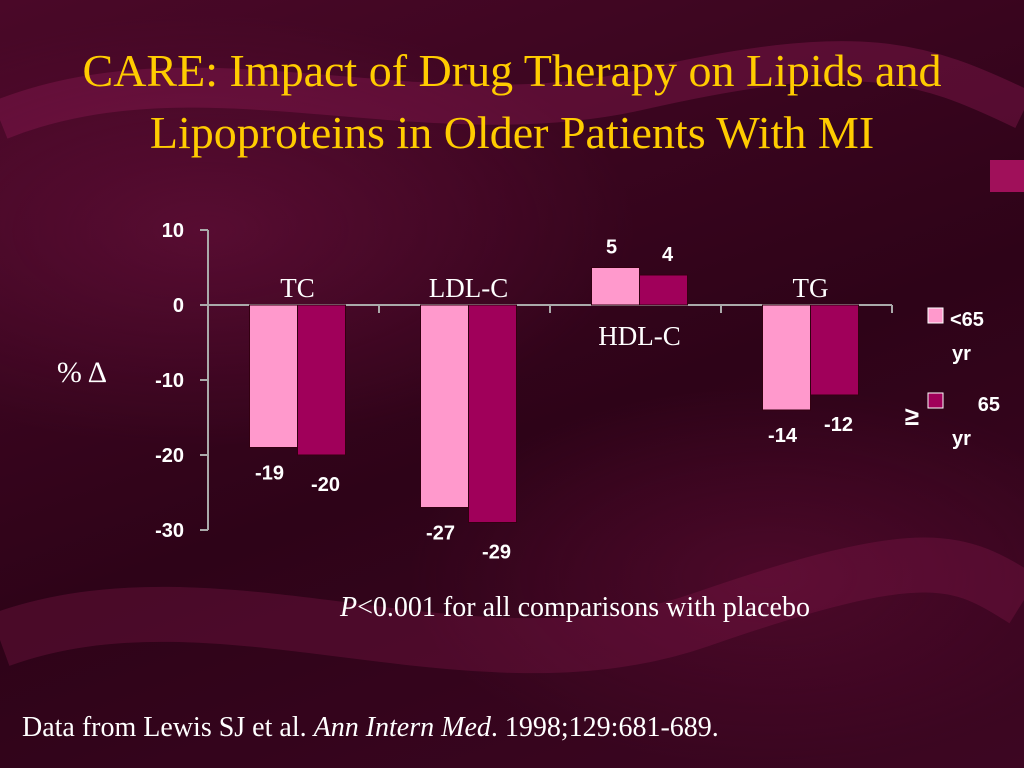  Describe the element at coordinates (496, 553) in the screenshot. I see `data-label: -29` at that location.